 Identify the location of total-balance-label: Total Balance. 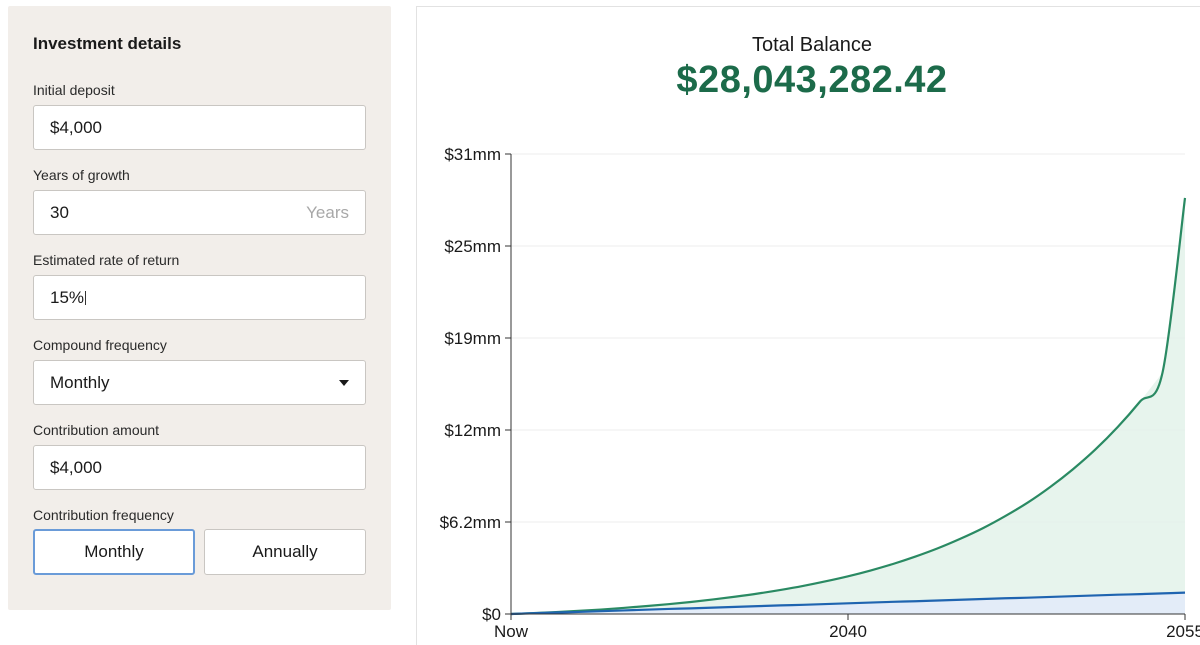
(812, 45).